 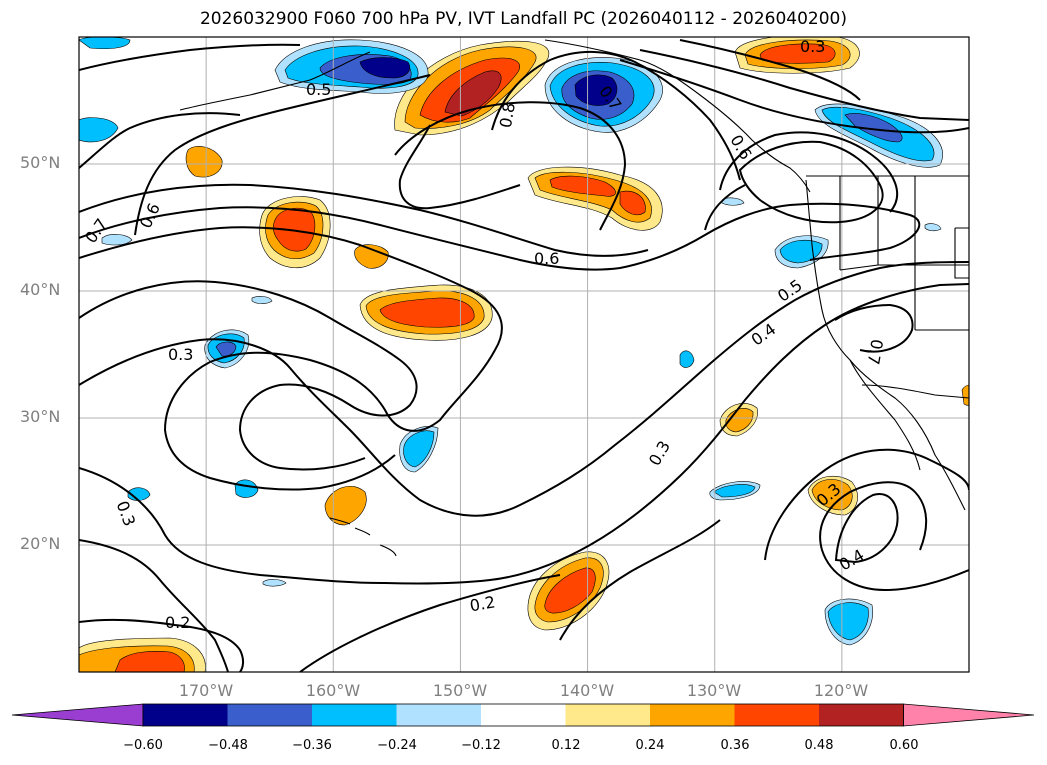 What do you see at coordinates (650, 745) in the screenshot?
I see `colorbar-tick-label: 0.24` at bounding box center [650, 745].